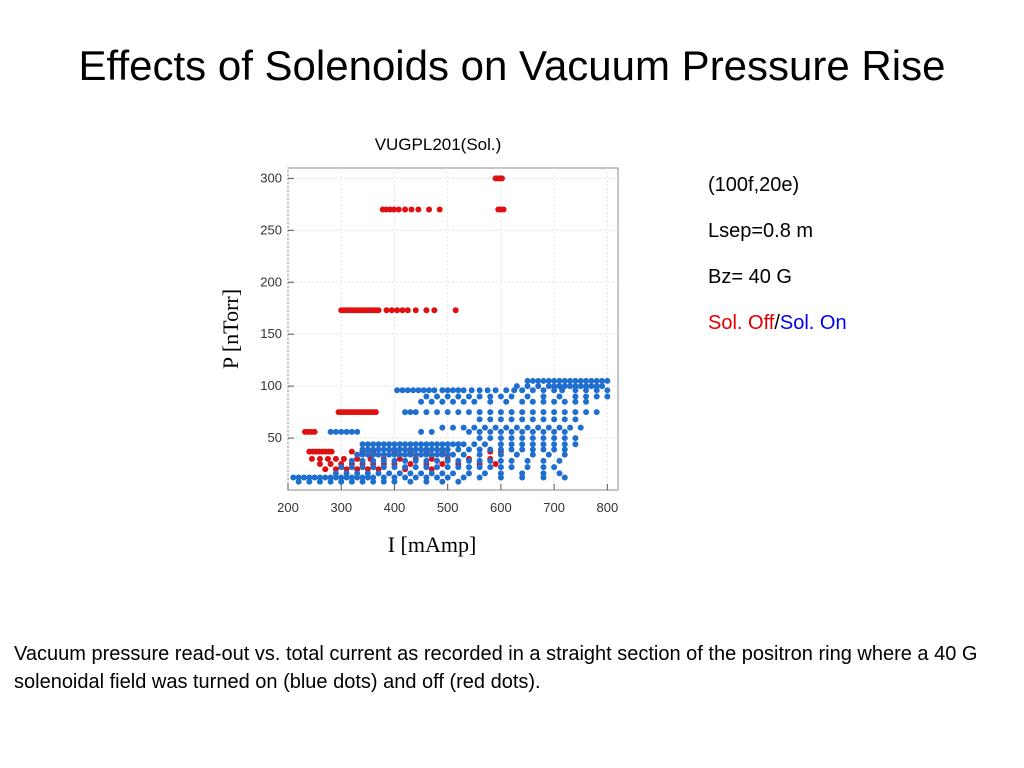 The width and height of the screenshot is (1024, 768). What do you see at coordinates (813, 323) in the screenshot?
I see `legend-sol-on: Sol. On` at bounding box center [813, 323].